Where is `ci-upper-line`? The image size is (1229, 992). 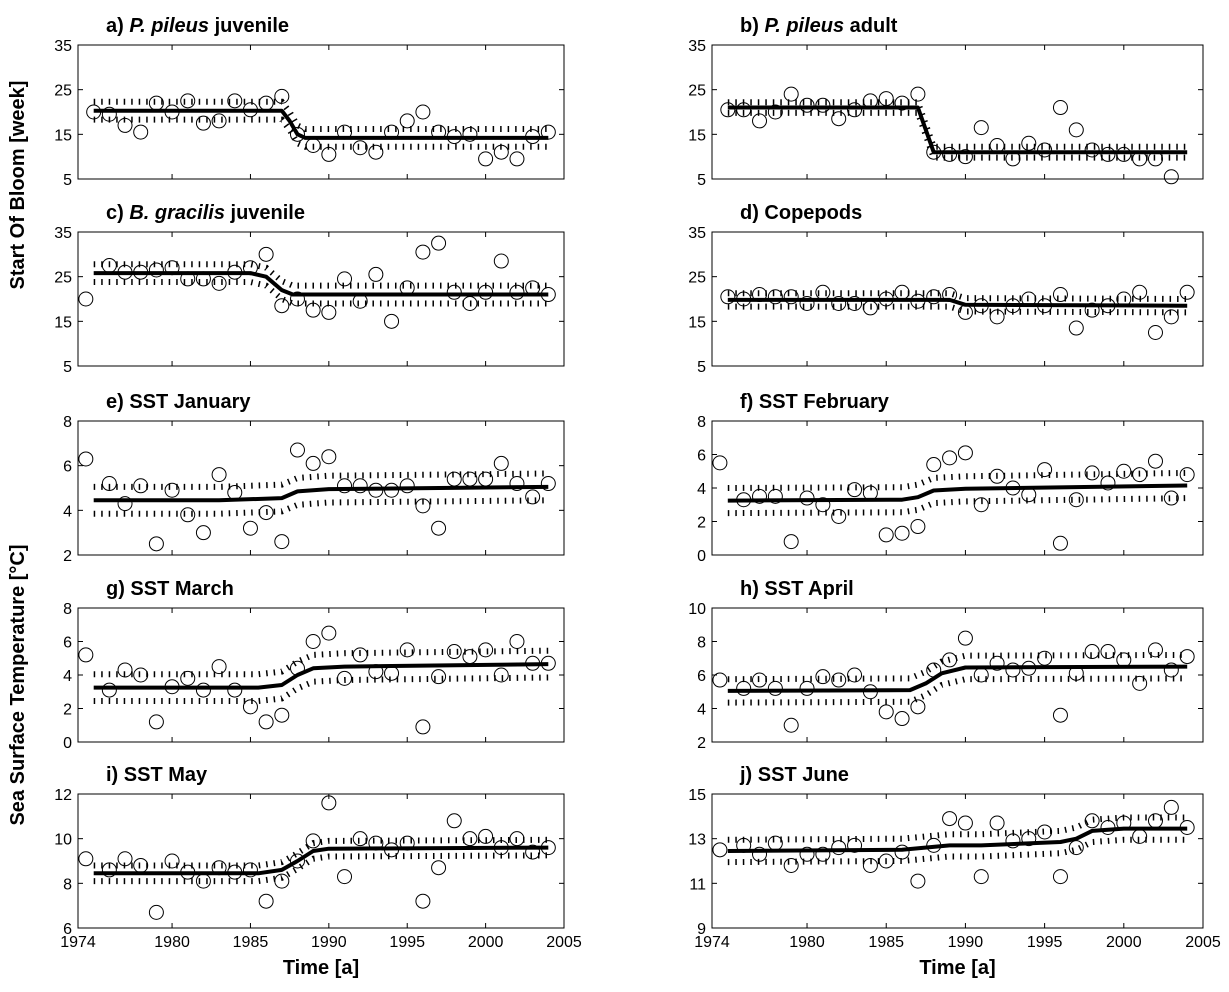
ci-upper-line is located at coordinates (321, 275).